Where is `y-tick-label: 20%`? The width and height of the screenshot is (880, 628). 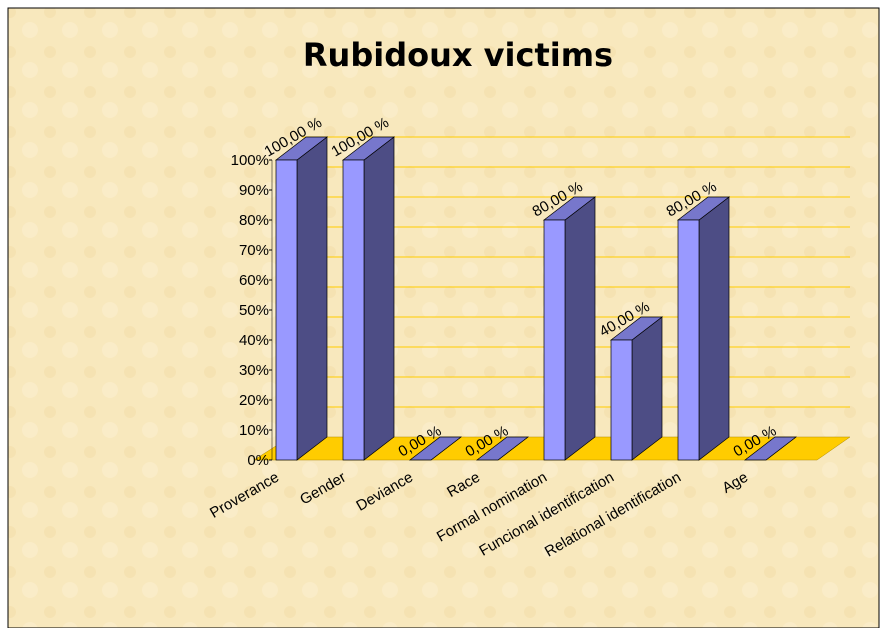 y-tick-label: 20% is located at coordinates (254, 400).